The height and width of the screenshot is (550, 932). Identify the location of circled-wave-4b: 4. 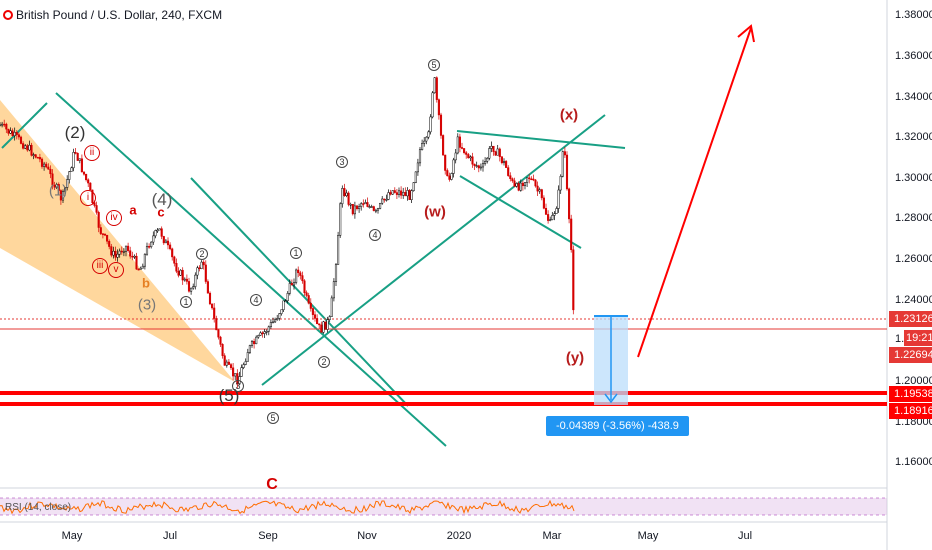
(256, 300).